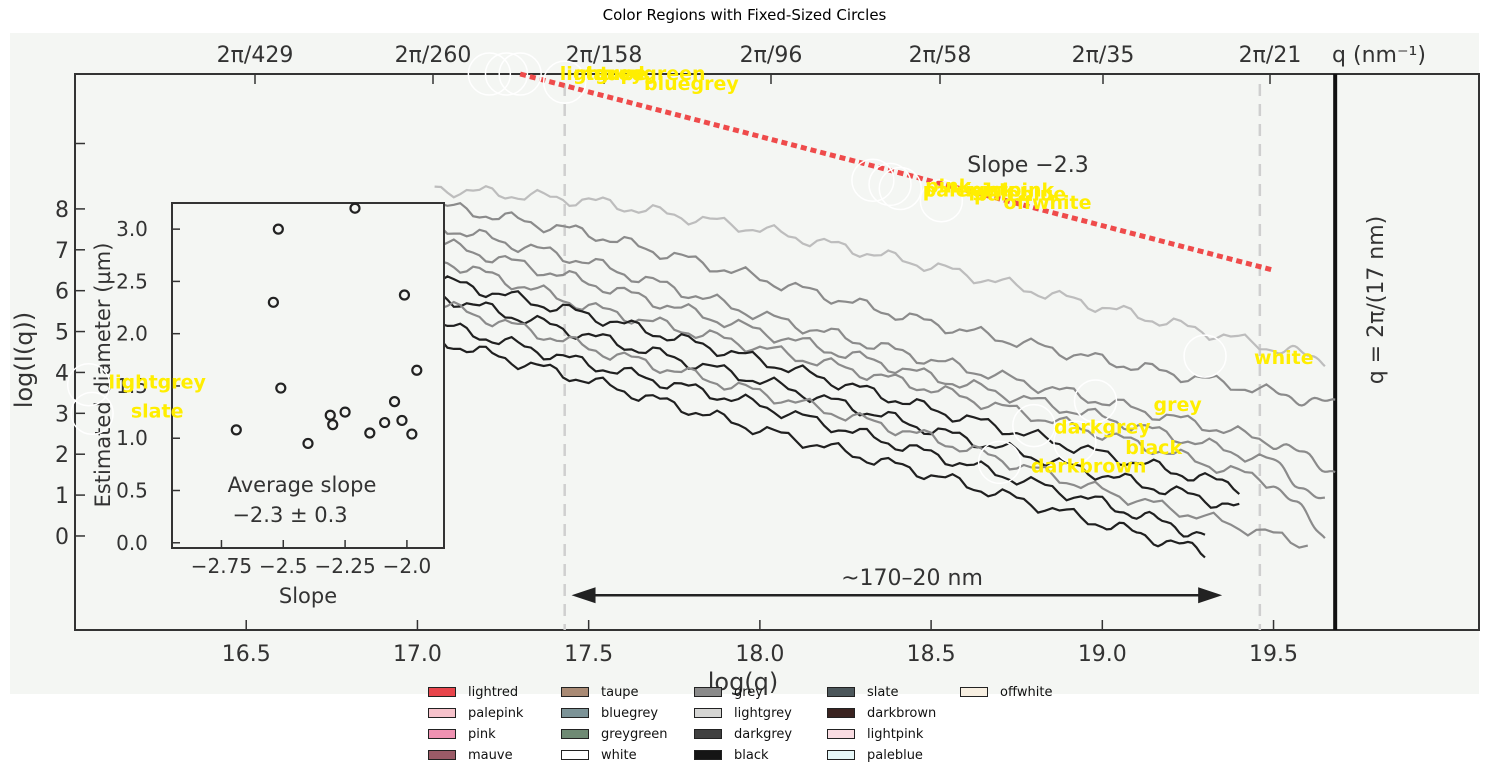  I want to click on inset-x-tick-label: −2.0, so click(407, 566).